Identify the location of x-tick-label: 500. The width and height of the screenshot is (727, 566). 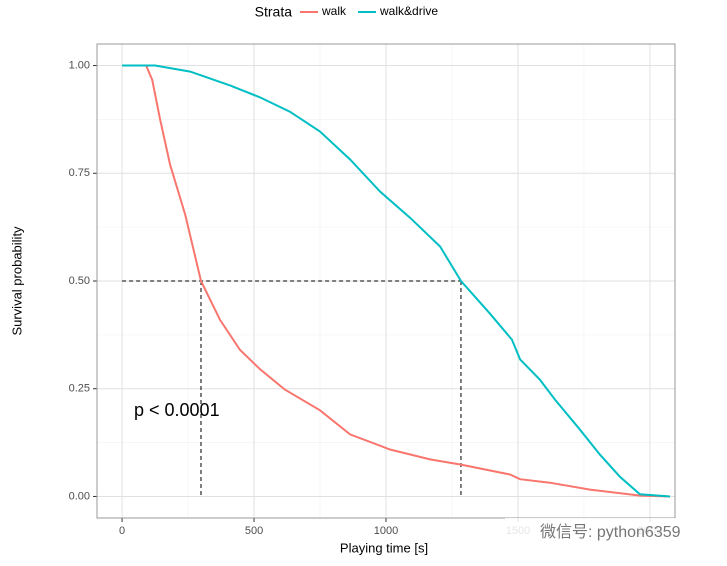
(254, 531).